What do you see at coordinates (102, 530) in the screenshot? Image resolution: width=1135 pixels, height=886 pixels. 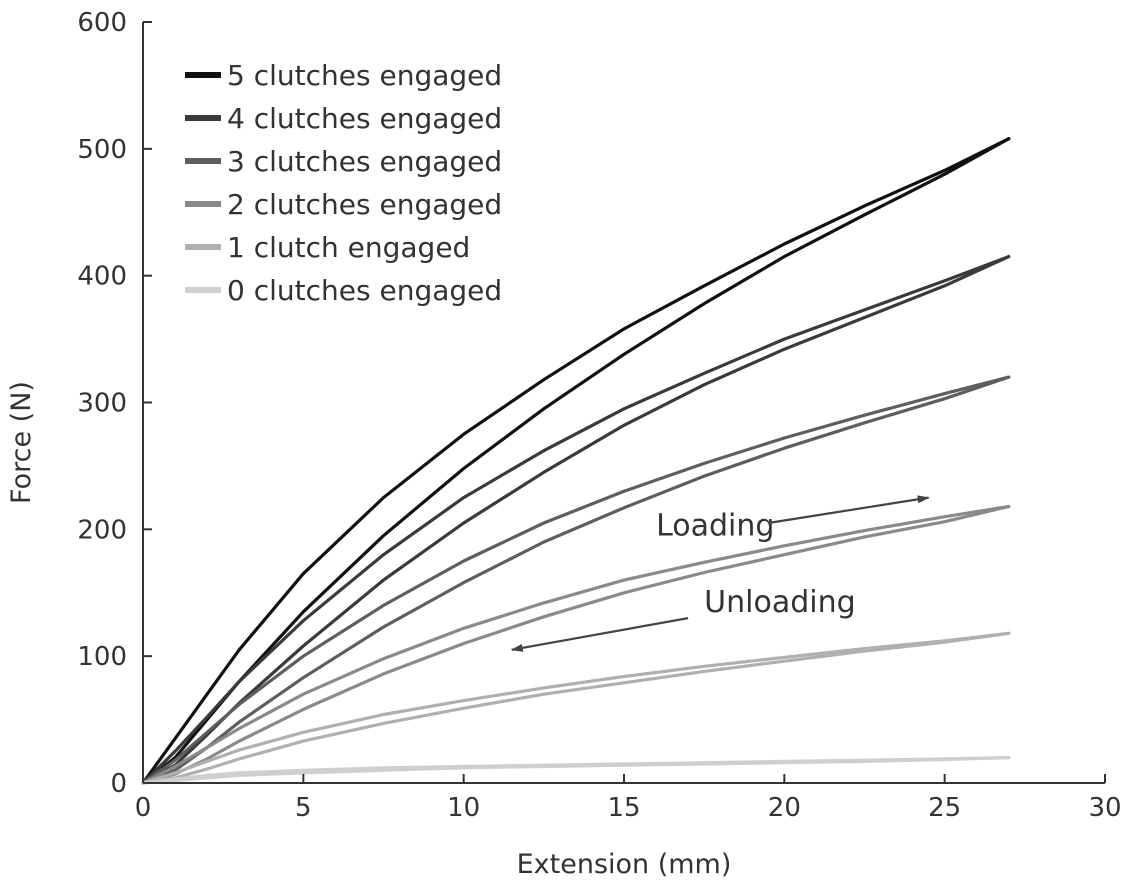 I see `y-tick-label: 200` at bounding box center [102, 530].